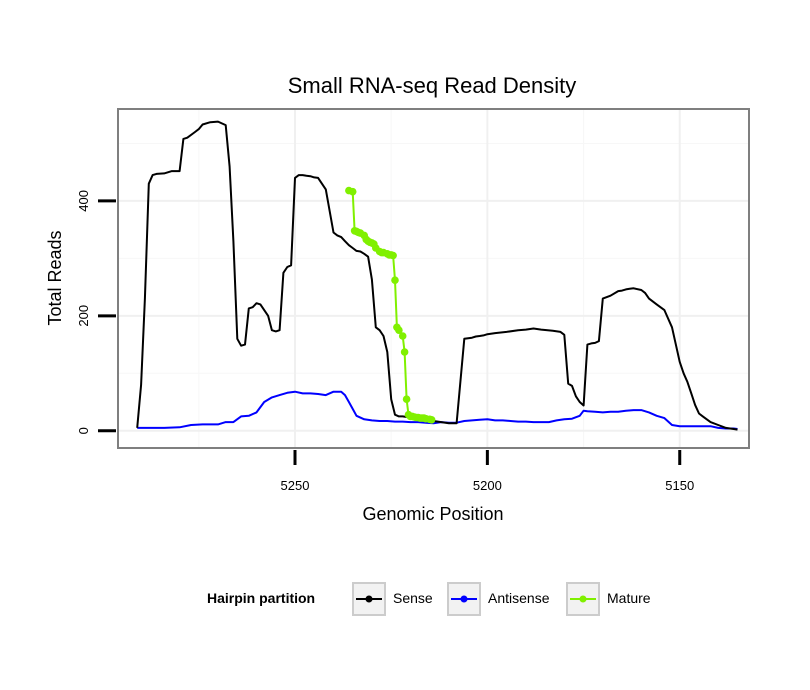  I want to click on x-axis-title: Genomic Position, so click(432, 514).